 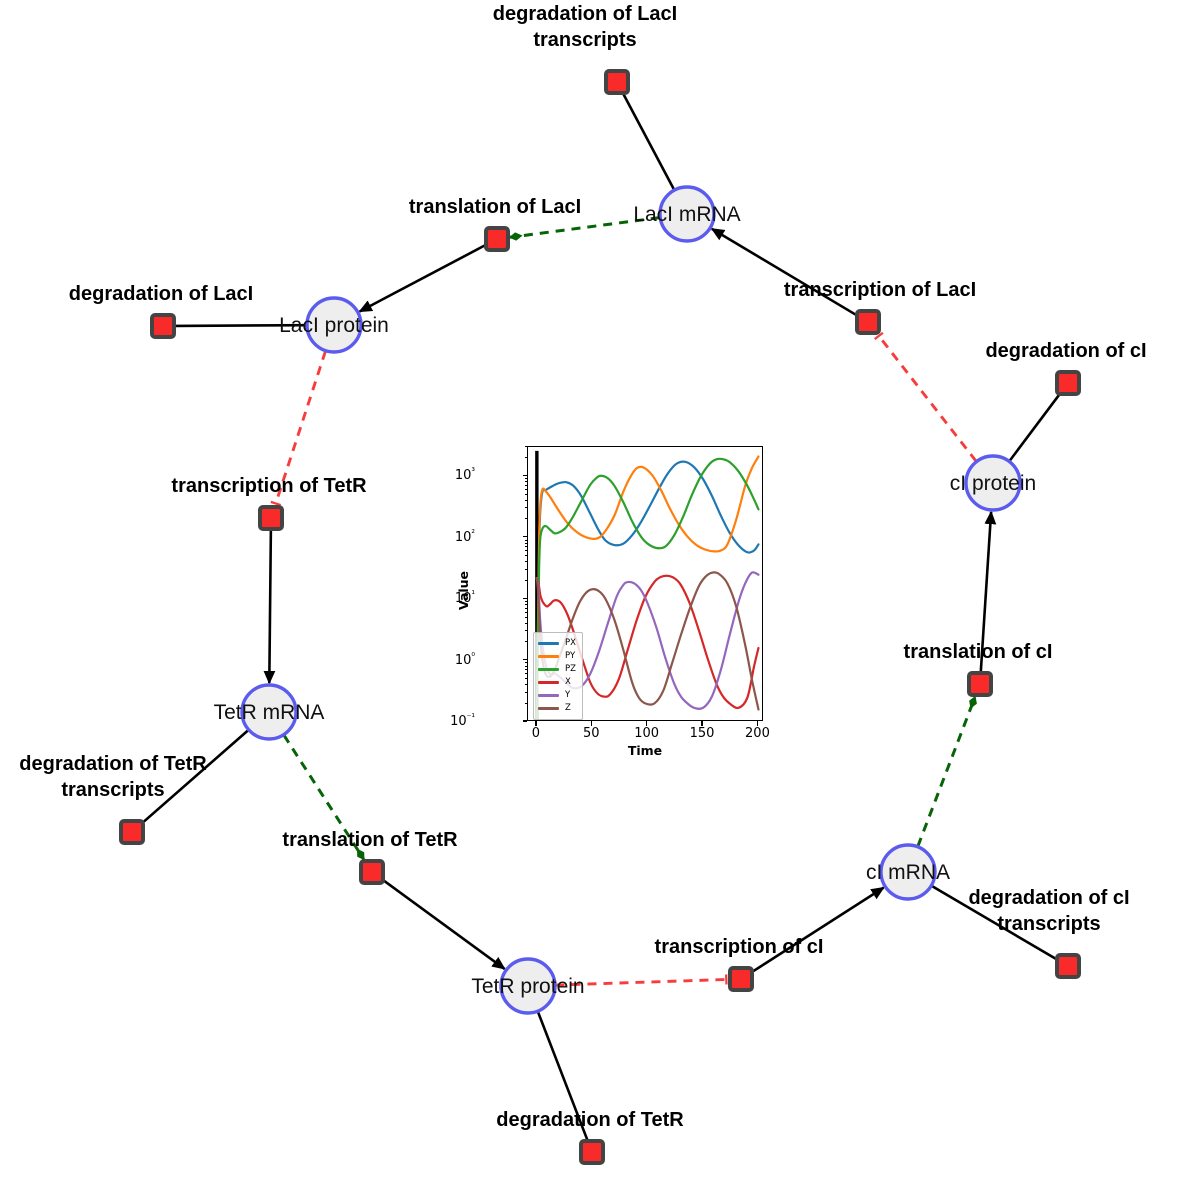 What do you see at coordinates (464, 475) in the screenshot?
I see `chart-y-tick-label: 10³` at bounding box center [464, 475].